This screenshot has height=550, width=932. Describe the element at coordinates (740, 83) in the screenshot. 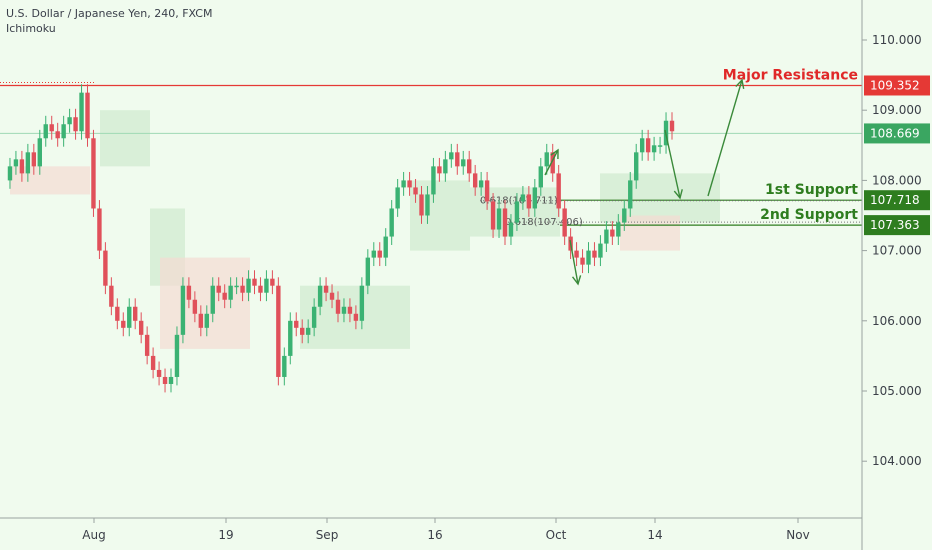

I see `up-arrow-head` at that location.